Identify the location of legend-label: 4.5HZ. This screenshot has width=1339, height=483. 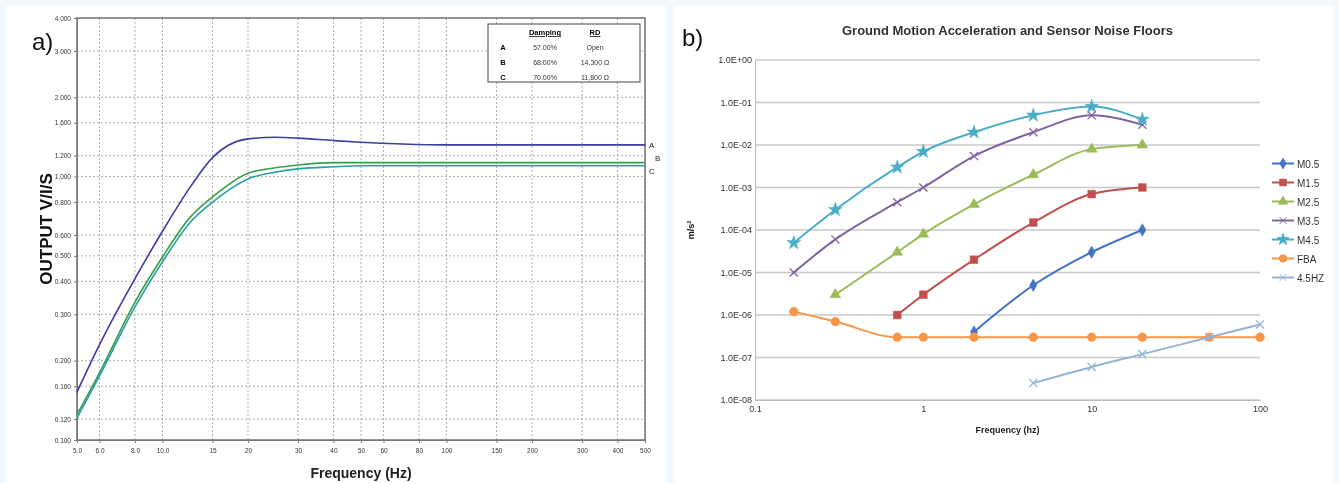
(1311, 278).